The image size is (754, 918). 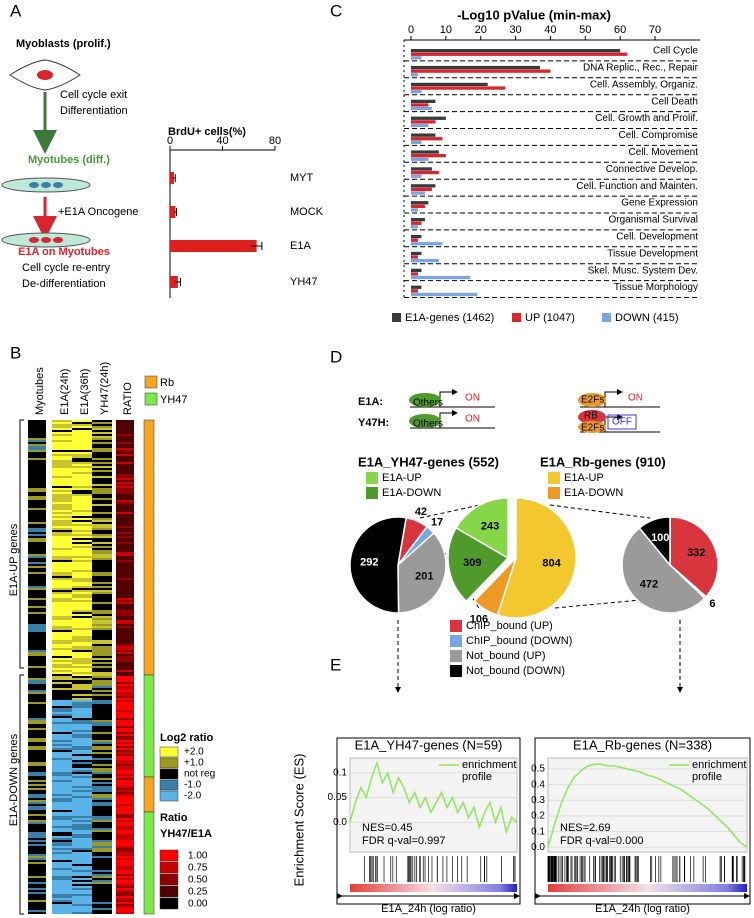 What do you see at coordinates (591, 416) in the screenshot?
I see `diagram-text: RB` at bounding box center [591, 416].